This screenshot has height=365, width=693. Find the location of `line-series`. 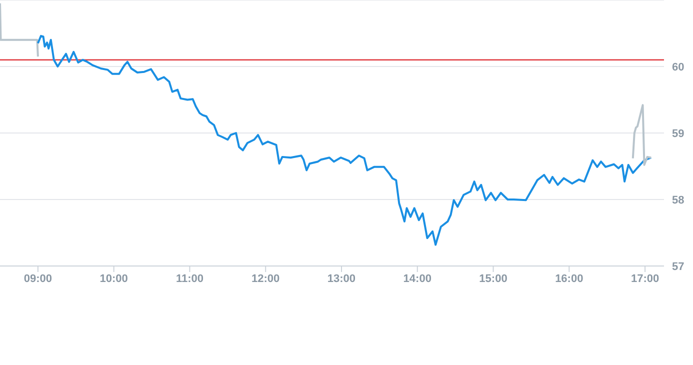

line-series is located at coordinates (642, 135).